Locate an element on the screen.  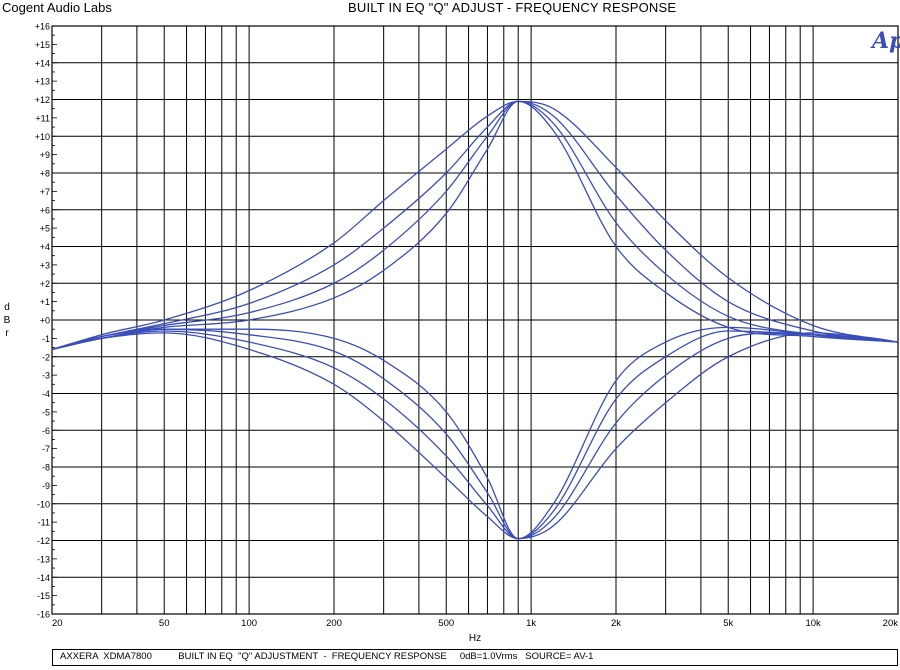
x-tick-label: 200 is located at coordinates (334, 623).